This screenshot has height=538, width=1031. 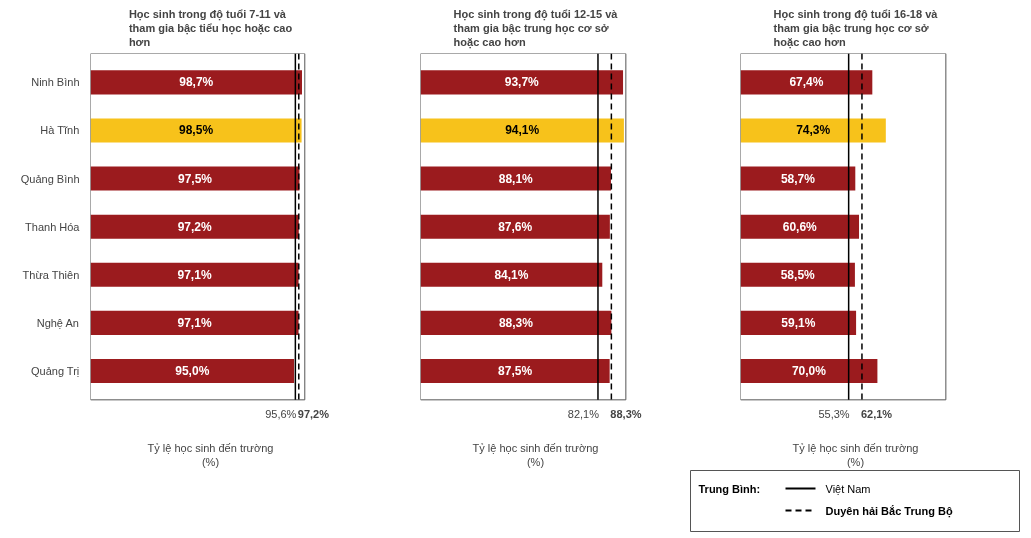 I want to click on data-label: 97,5%, so click(x=195, y=178).